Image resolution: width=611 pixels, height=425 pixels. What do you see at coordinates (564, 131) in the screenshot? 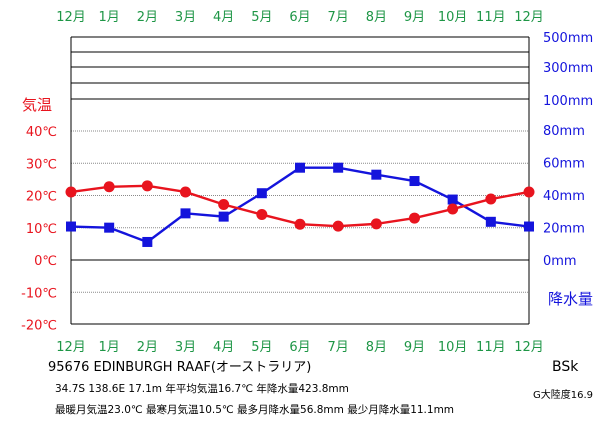
I see `right-tick-label: 80mm` at bounding box center [564, 131].